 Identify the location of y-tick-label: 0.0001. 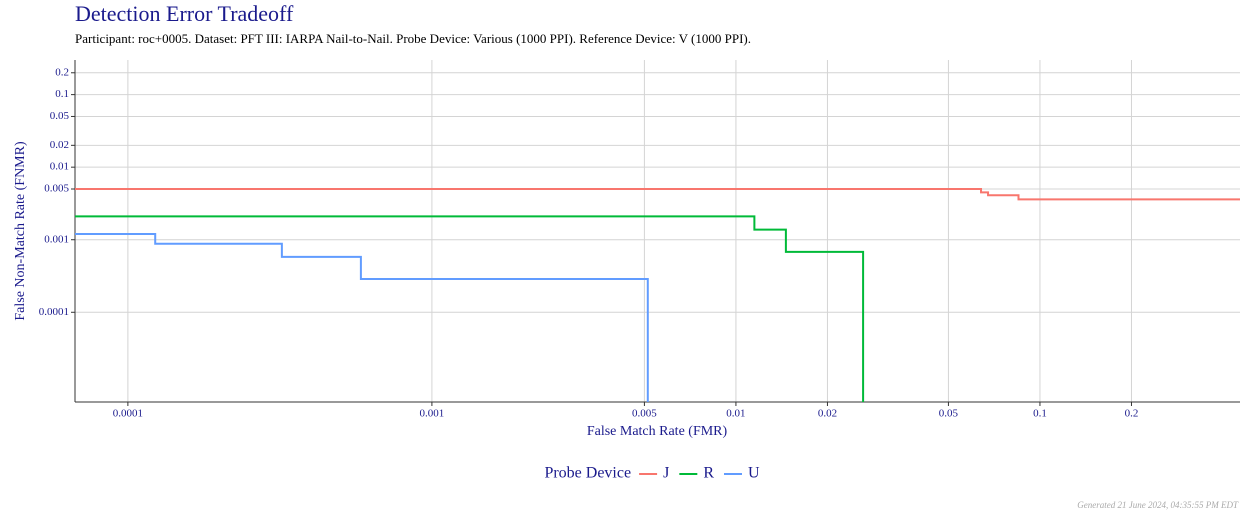
(54, 312).